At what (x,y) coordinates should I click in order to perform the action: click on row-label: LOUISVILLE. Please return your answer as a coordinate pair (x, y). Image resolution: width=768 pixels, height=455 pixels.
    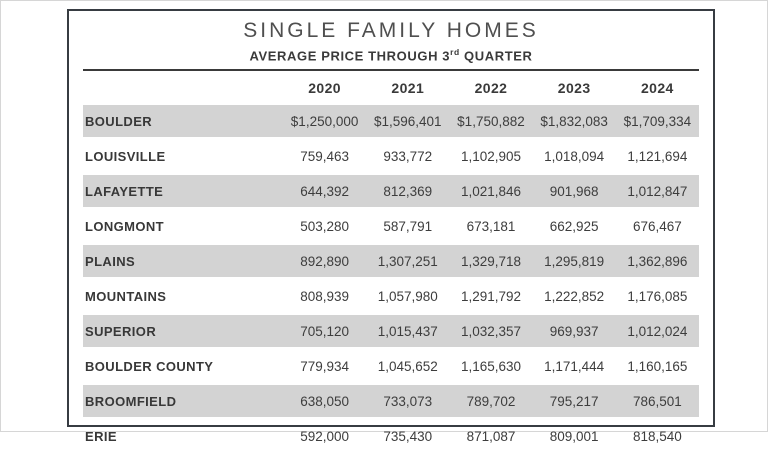
    Looking at the image, I should click on (183, 158).